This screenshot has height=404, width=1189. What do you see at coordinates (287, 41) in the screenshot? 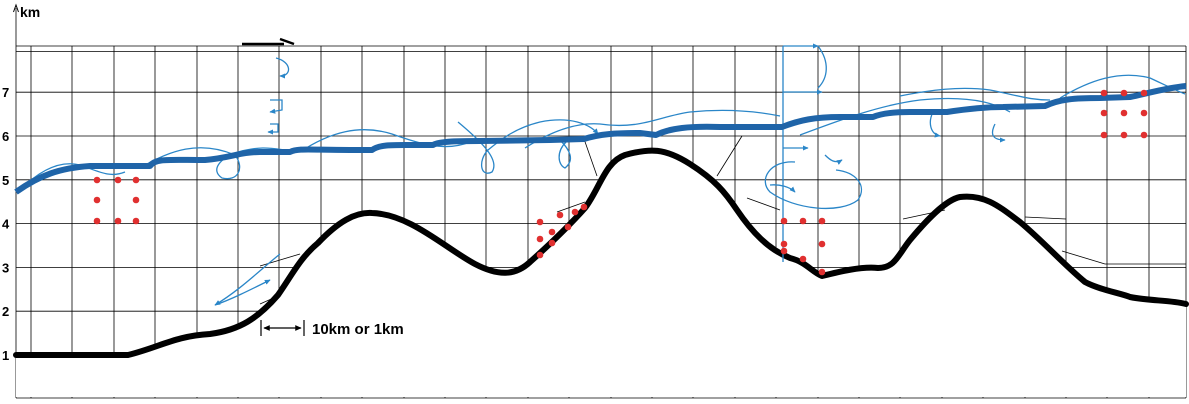
I see `arrowhead` at bounding box center [287, 41].